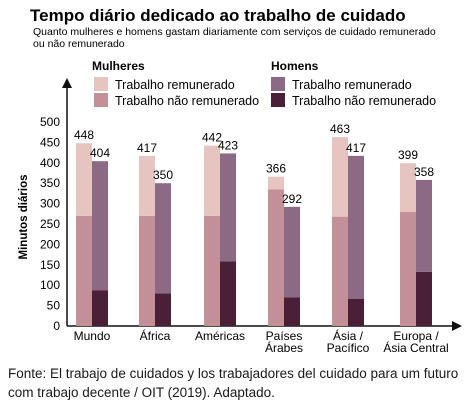 Image resolution: width=474 pixels, height=404 pixels. Describe the element at coordinates (175, 85) in the screenshot. I see `legend-label-women-paid: Trabalho remunerado` at that location.